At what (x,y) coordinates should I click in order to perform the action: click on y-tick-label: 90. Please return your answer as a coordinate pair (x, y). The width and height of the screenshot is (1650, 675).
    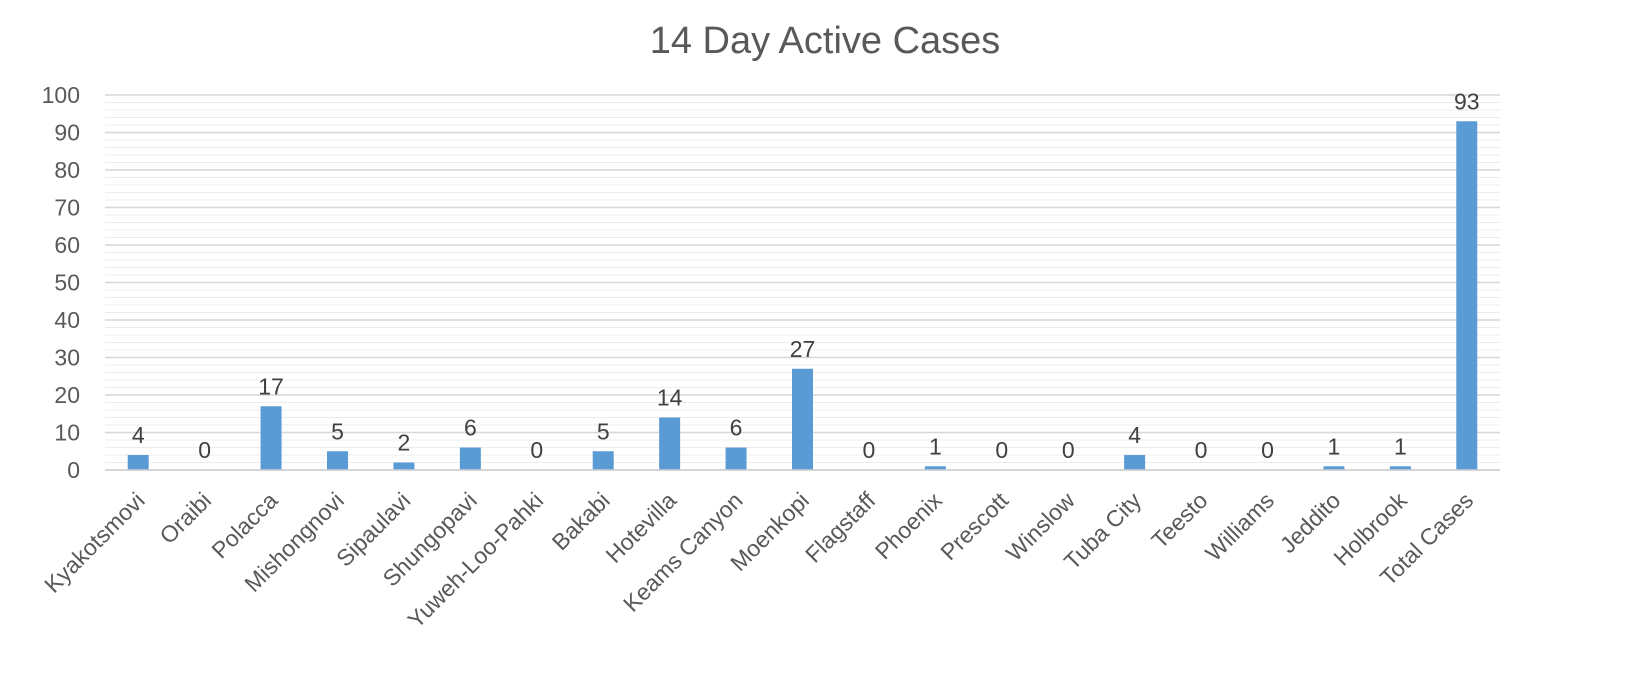
    Looking at the image, I should click on (67, 133).